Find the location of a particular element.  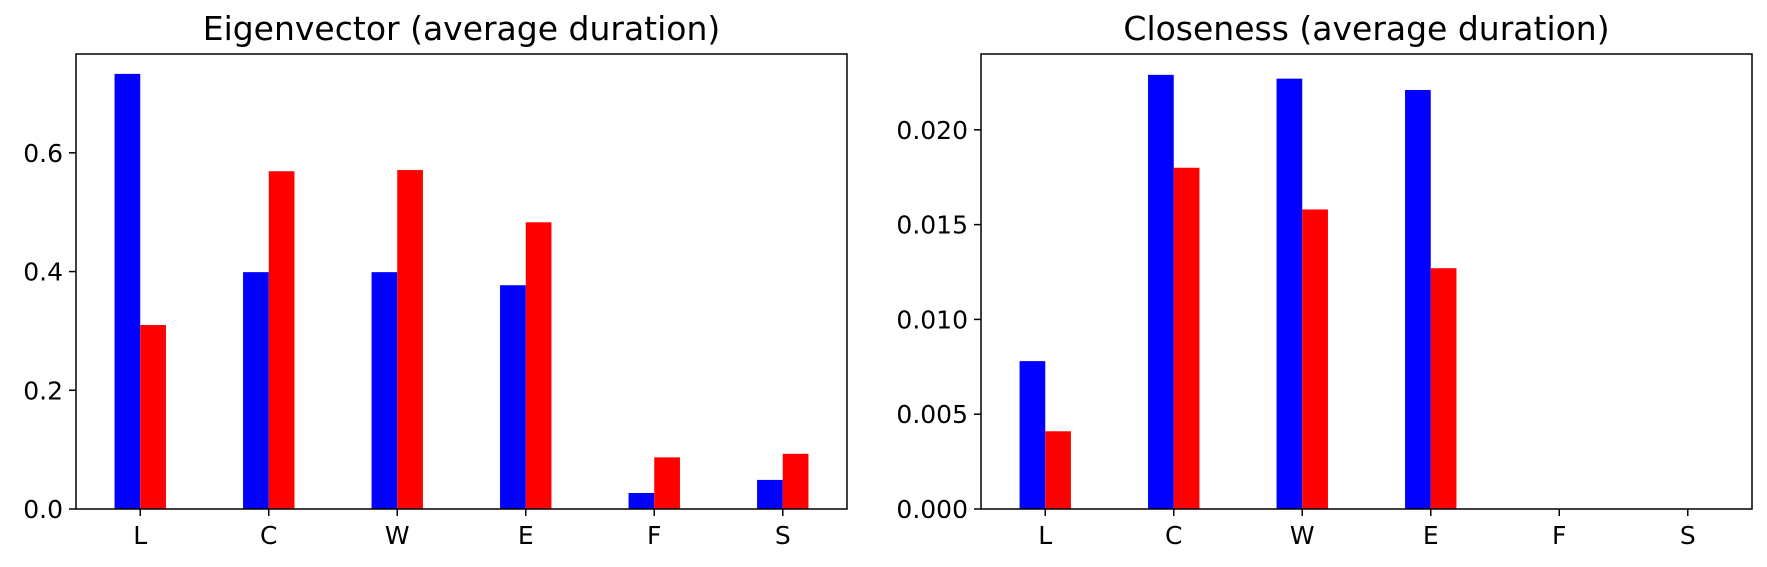

y-tick-label: 0.000 is located at coordinates (932, 509).